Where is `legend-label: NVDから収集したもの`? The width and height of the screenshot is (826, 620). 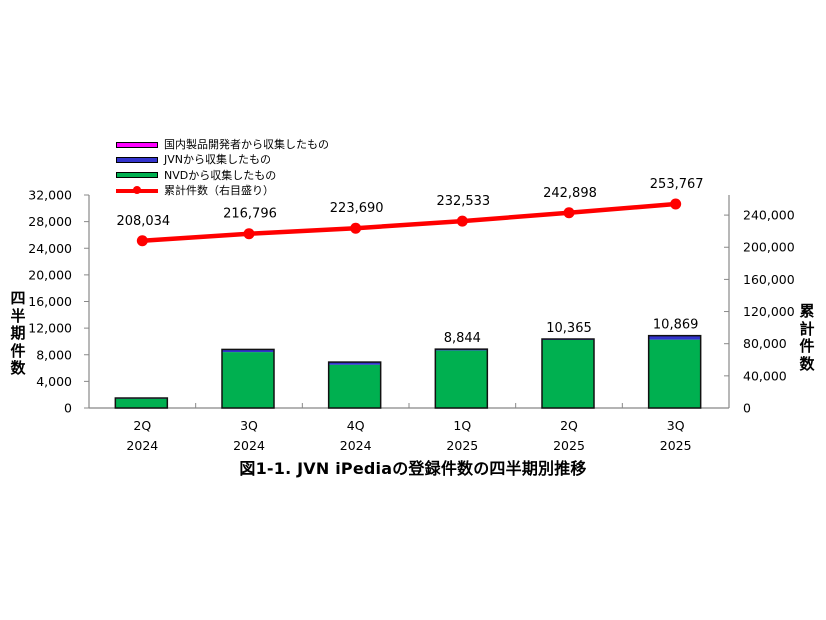 legend-label: NVDから収集したもの is located at coordinates (220, 175).